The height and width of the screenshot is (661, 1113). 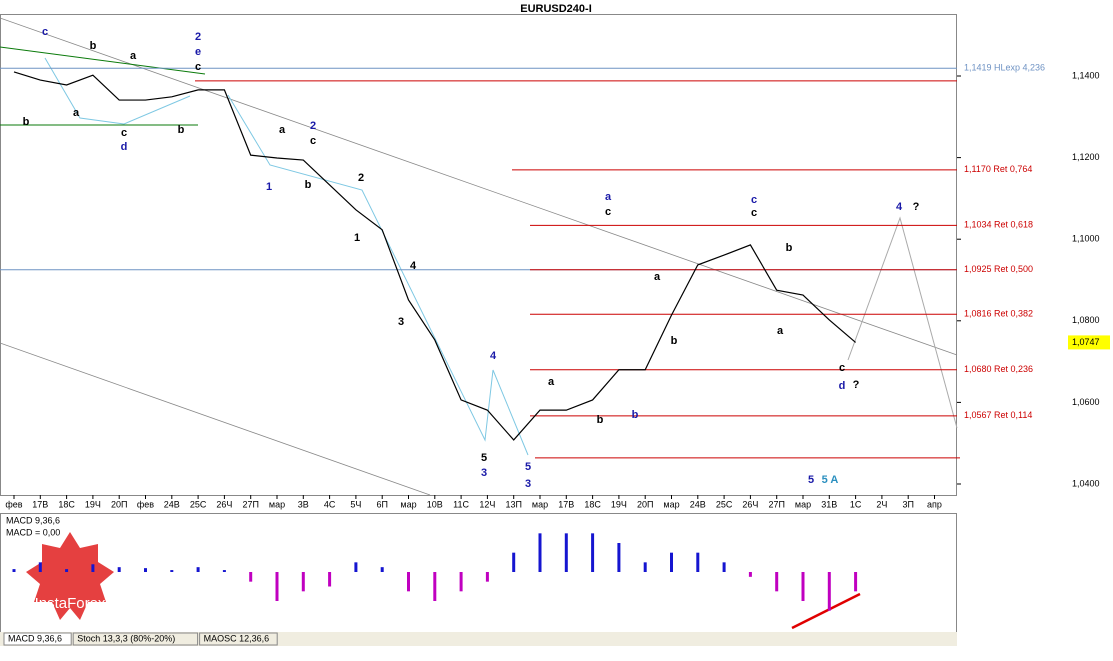 What do you see at coordinates (830, 480) in the screenshot?
I see `wave-label: 5 A` at bounding box center [830, 480].